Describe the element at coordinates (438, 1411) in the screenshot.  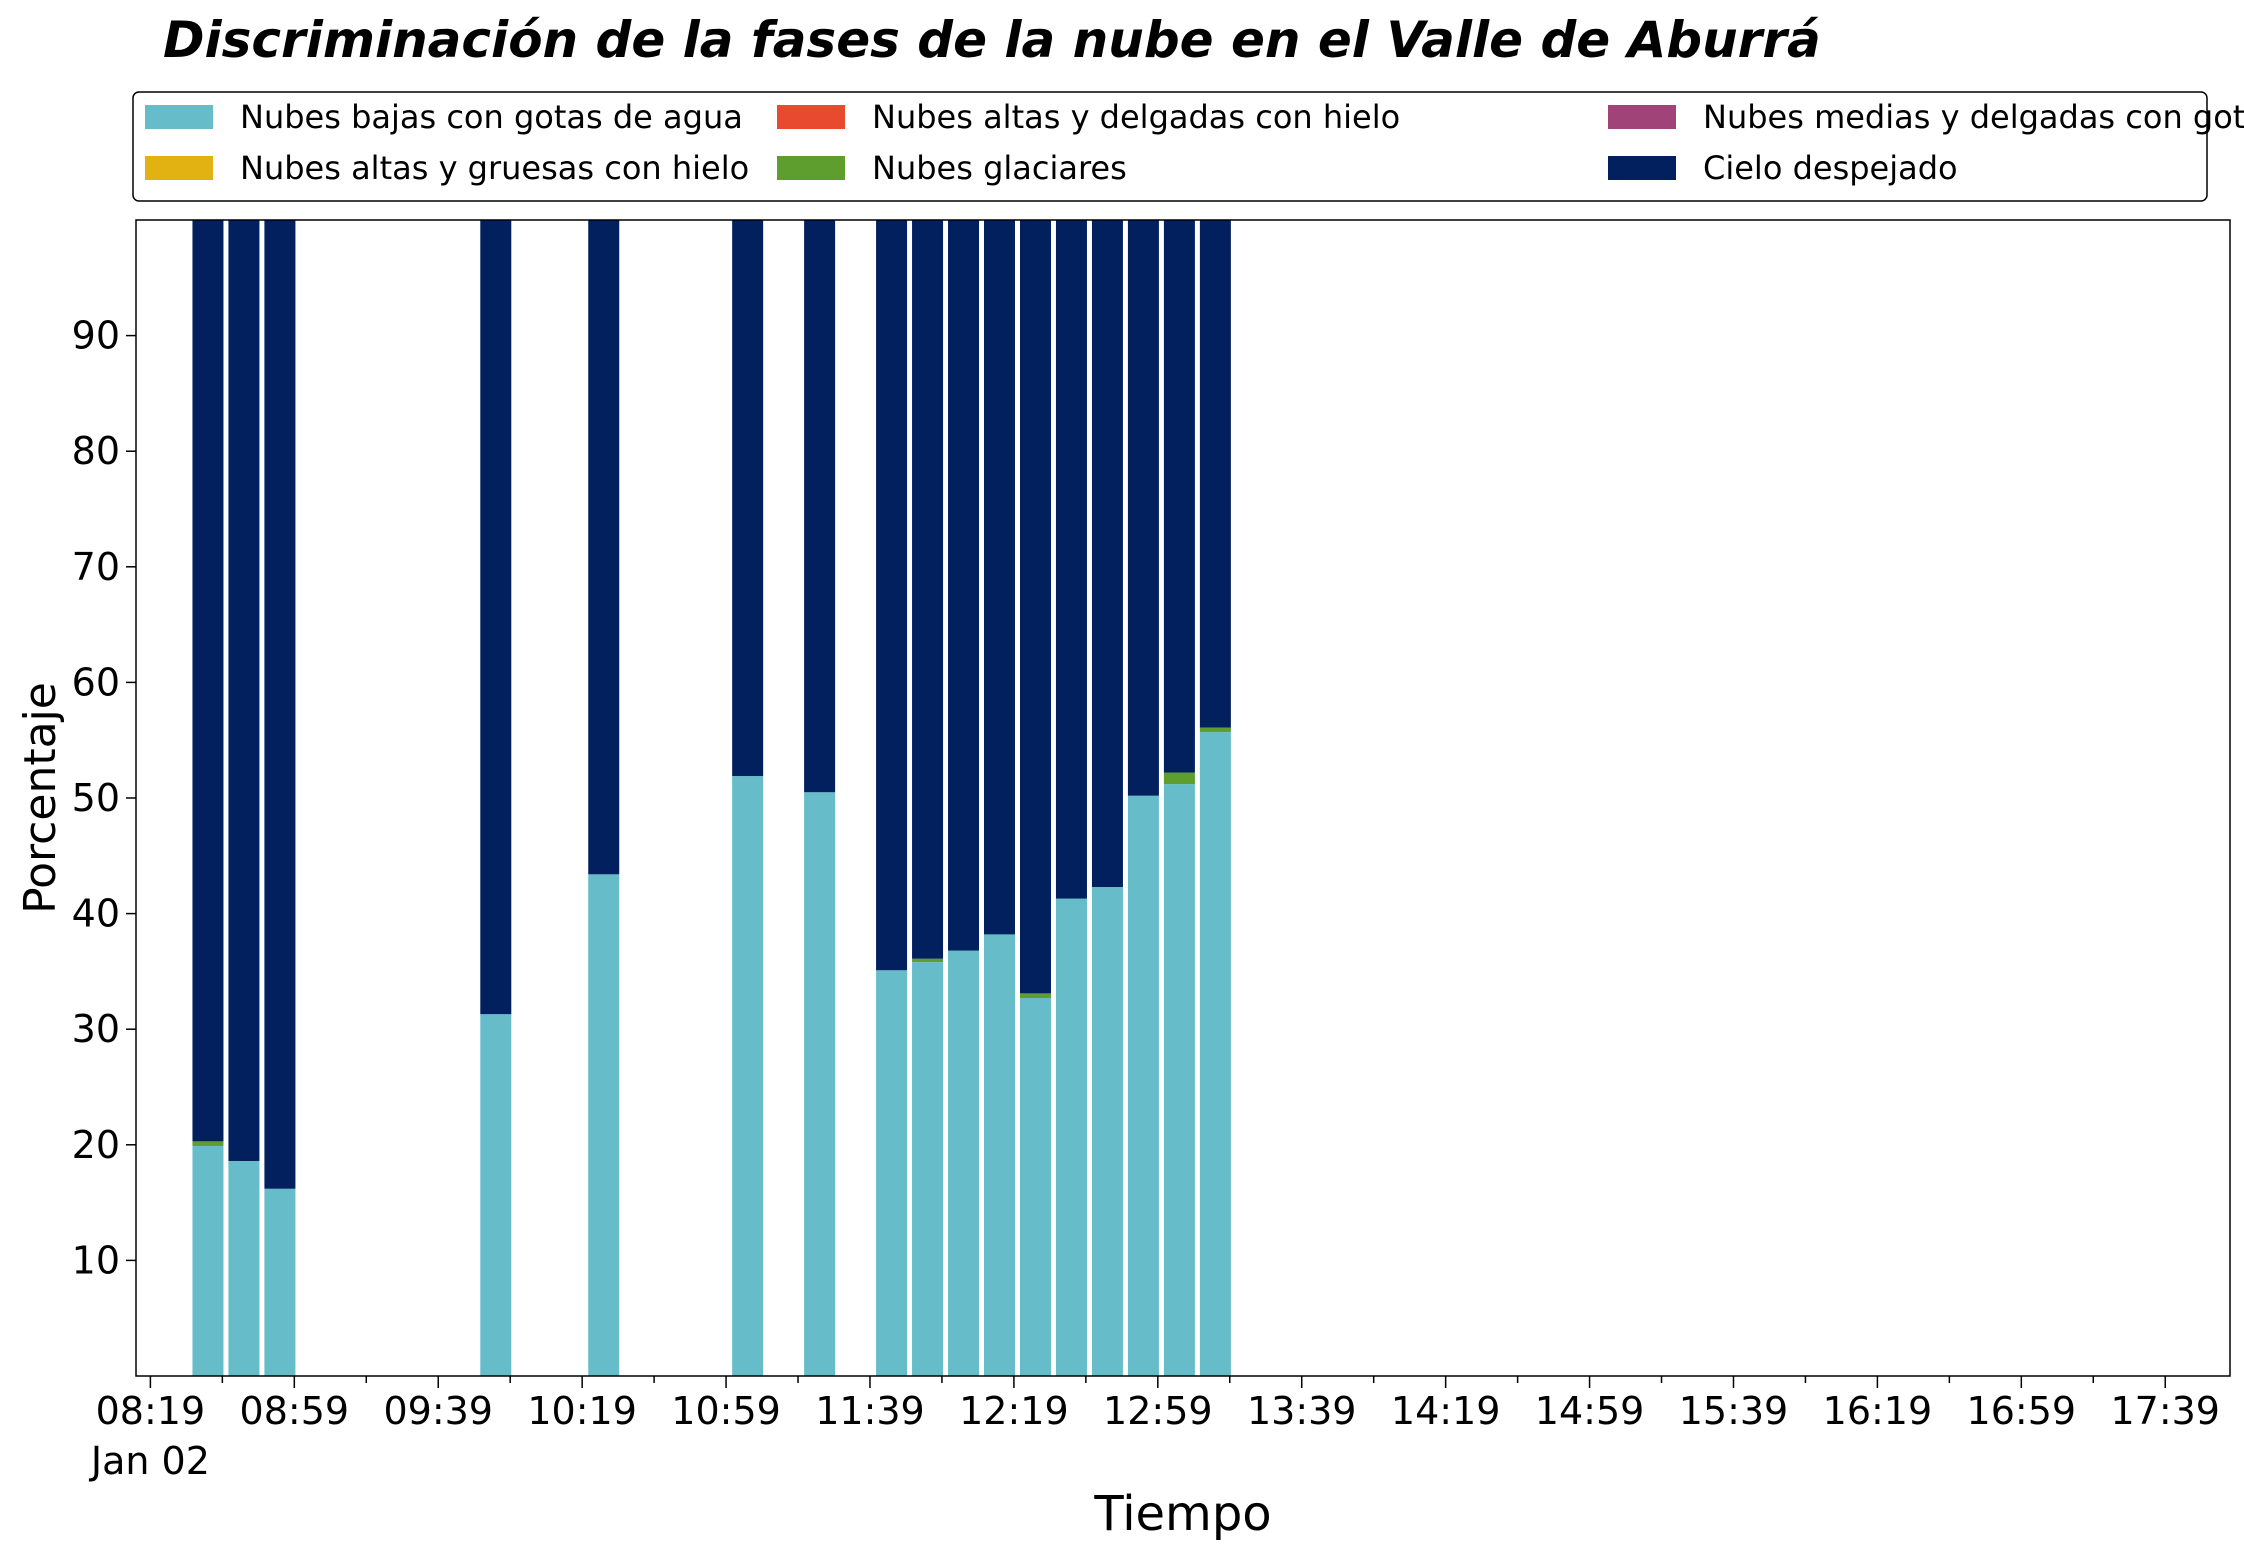
I see `x-tick-label: 09:39` at that location.